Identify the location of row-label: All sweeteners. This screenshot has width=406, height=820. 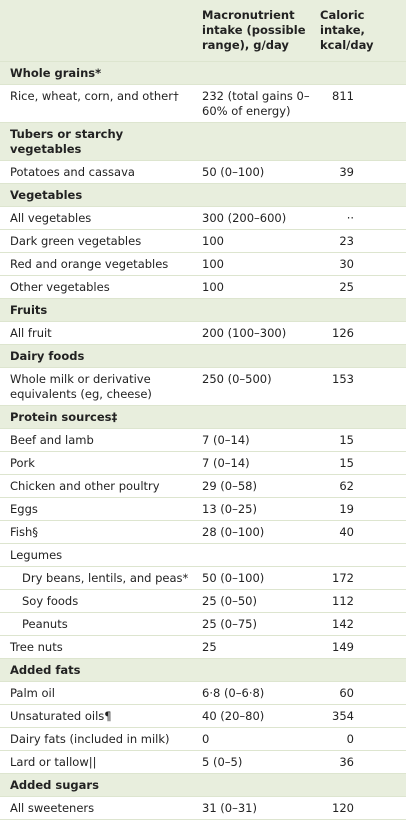
(52, 807).